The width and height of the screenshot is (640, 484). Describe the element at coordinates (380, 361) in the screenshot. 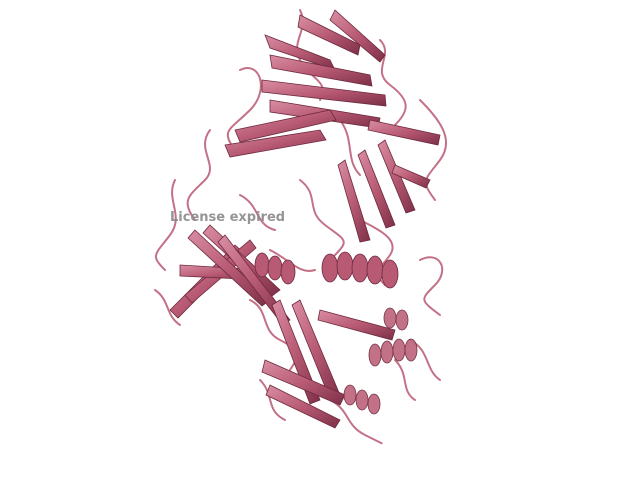

I see `alpha-helix-lower` at that location.